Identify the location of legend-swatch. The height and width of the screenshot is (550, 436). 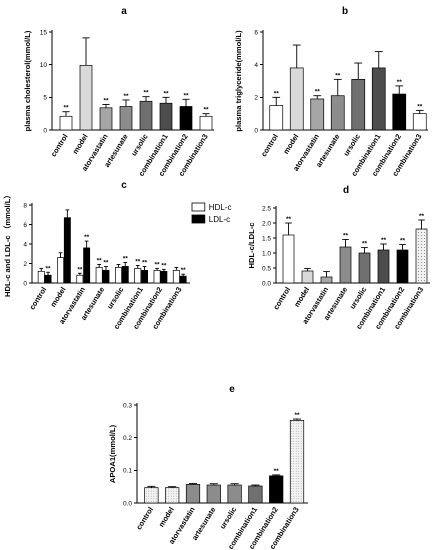
(198, 219).